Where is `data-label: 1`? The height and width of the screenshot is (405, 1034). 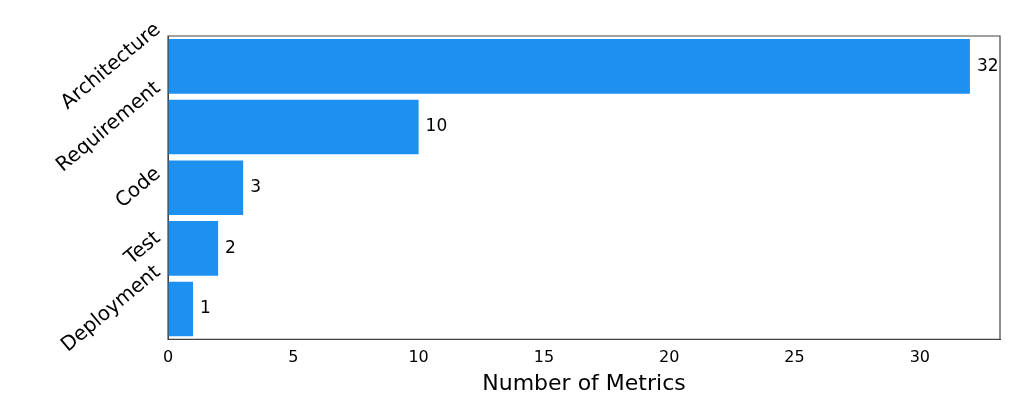
data-label: 1 is located at coordinates (205, 307).